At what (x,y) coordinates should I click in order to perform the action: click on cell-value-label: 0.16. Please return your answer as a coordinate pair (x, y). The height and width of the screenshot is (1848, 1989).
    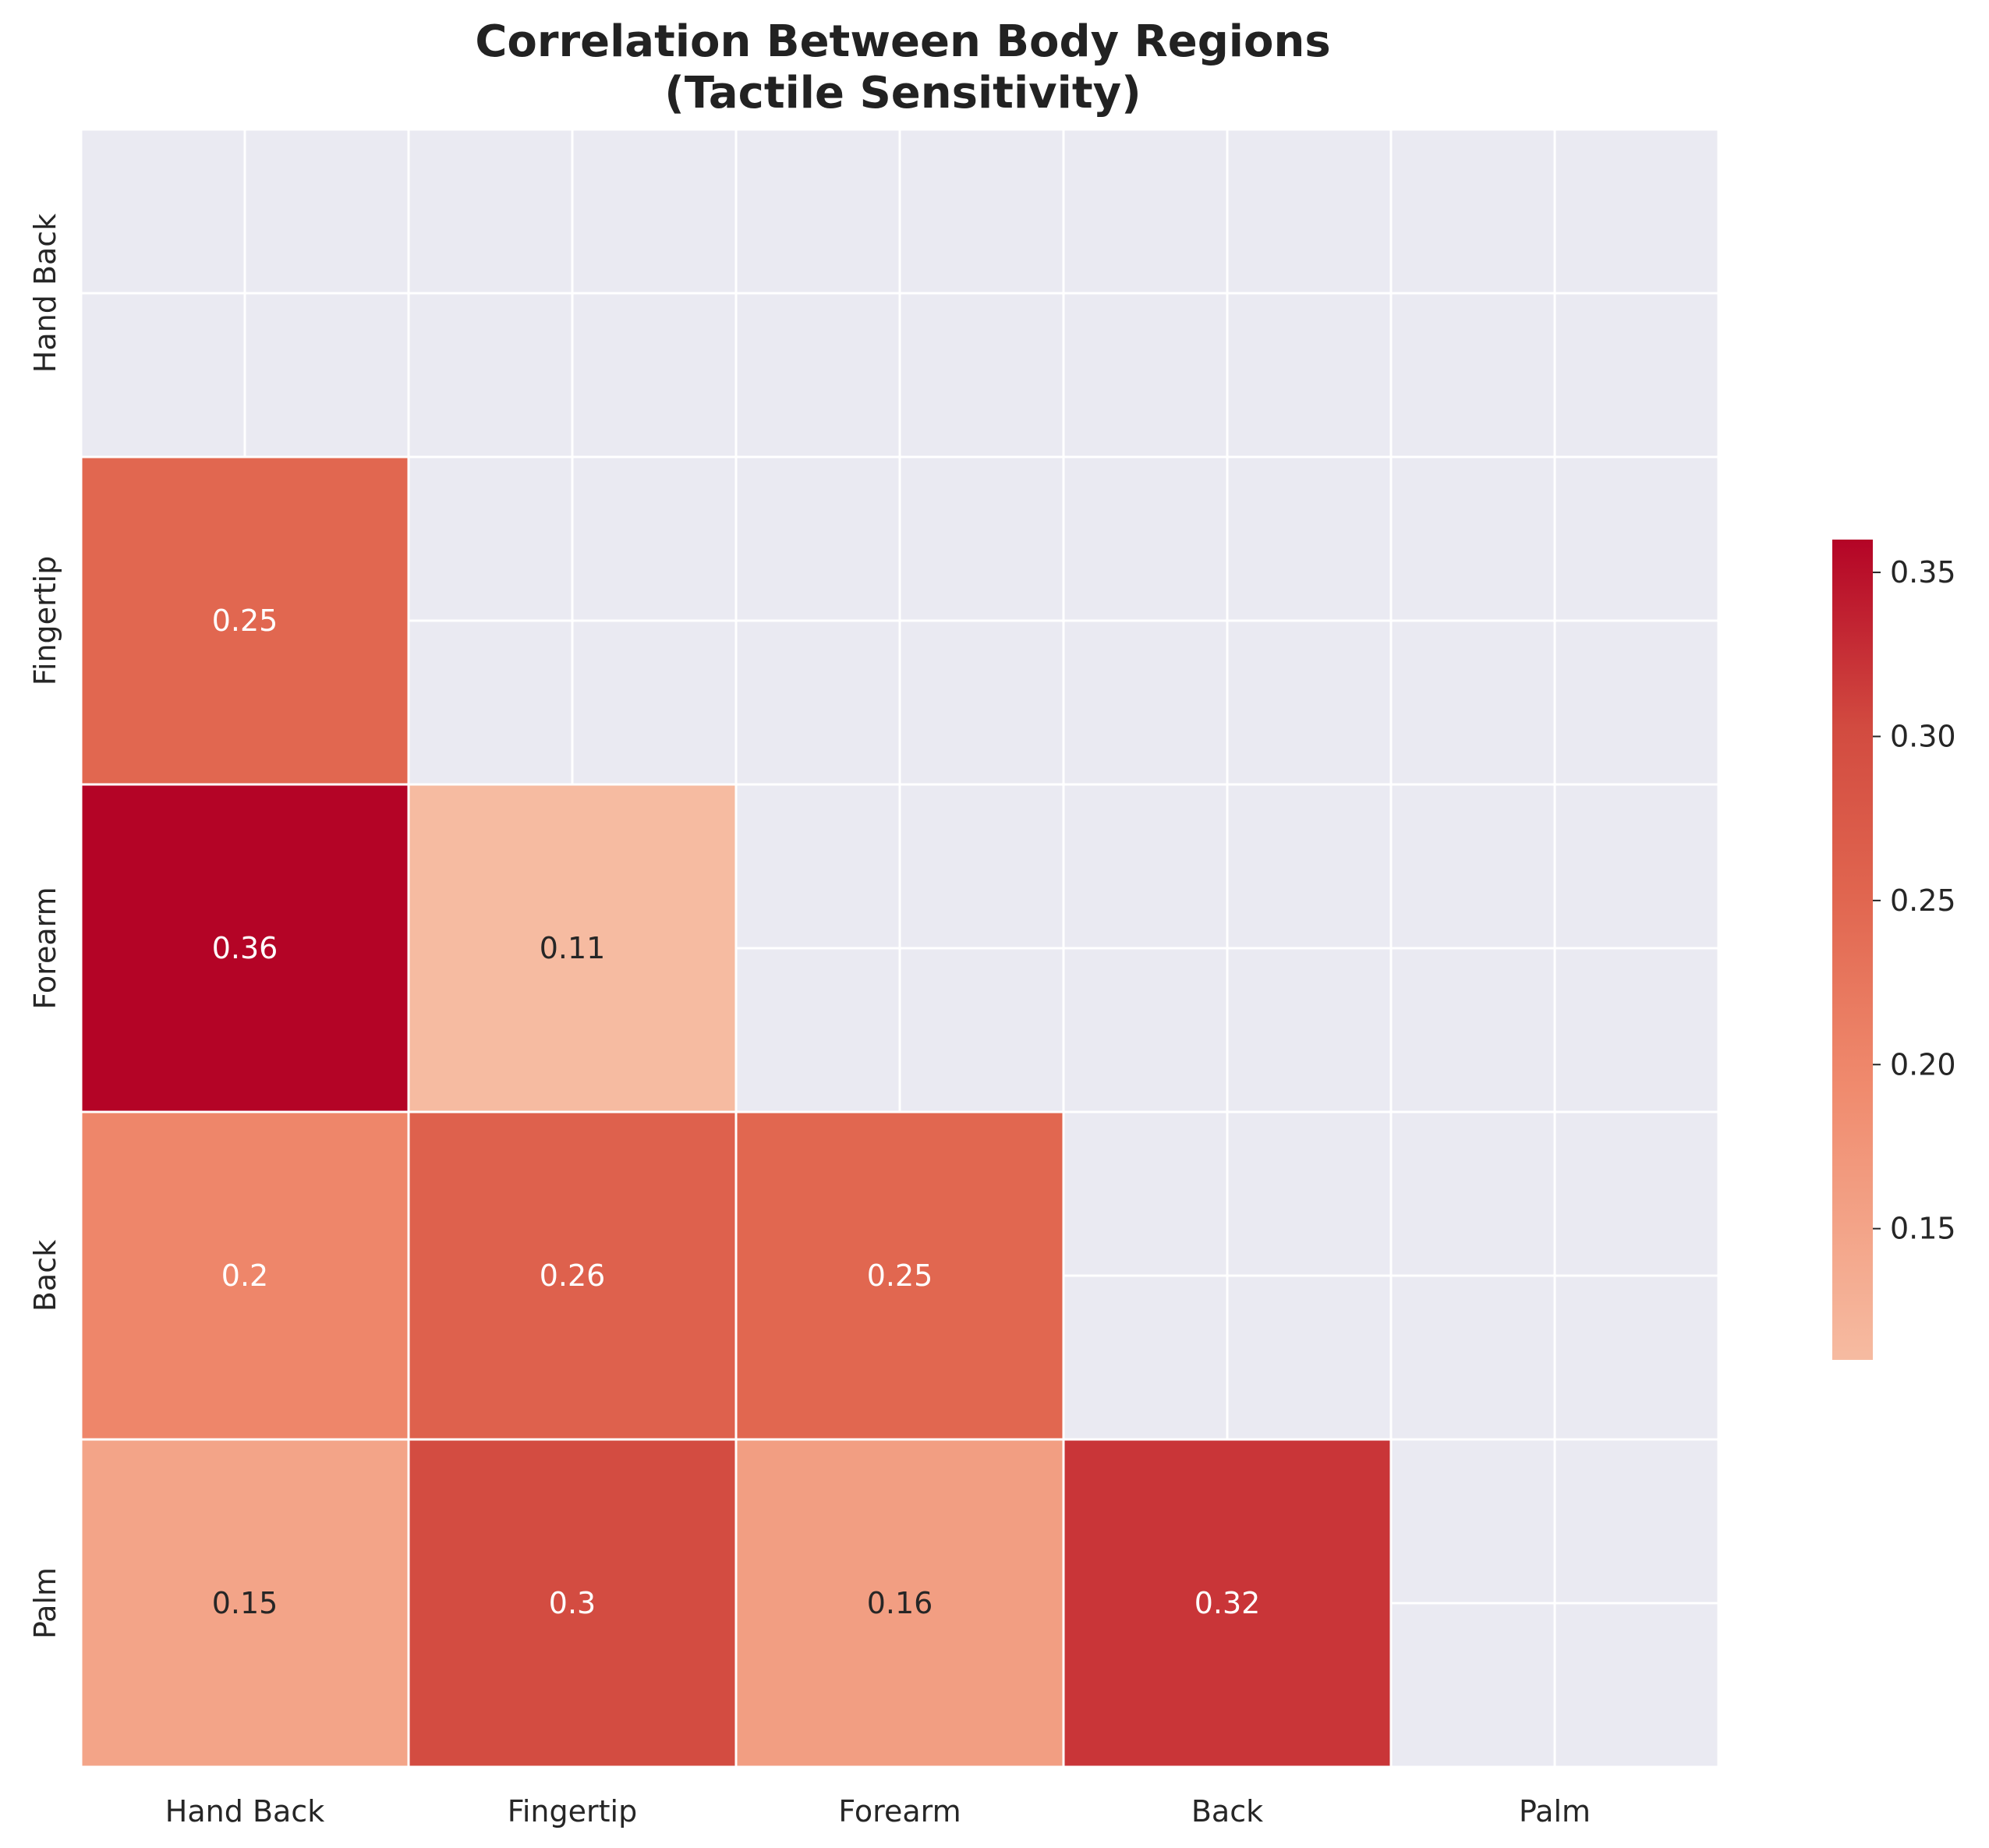
    Looking at the image, I should click on (900, 1603).